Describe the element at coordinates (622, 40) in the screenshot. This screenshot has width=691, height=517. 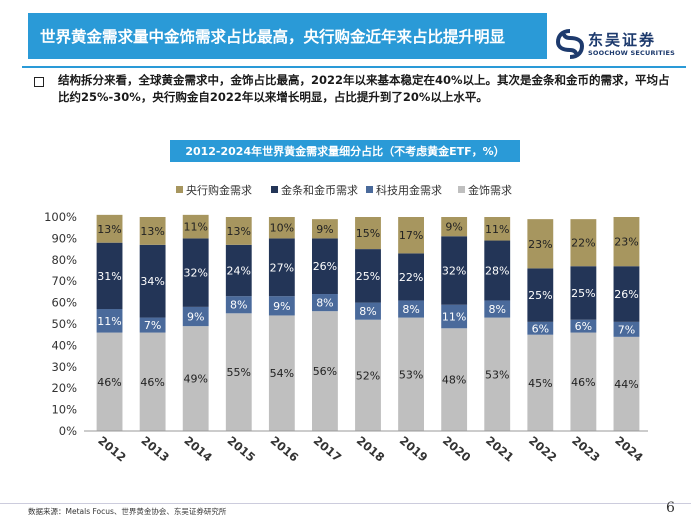
I see `brand-name-cn: 东吴证券` at that location.